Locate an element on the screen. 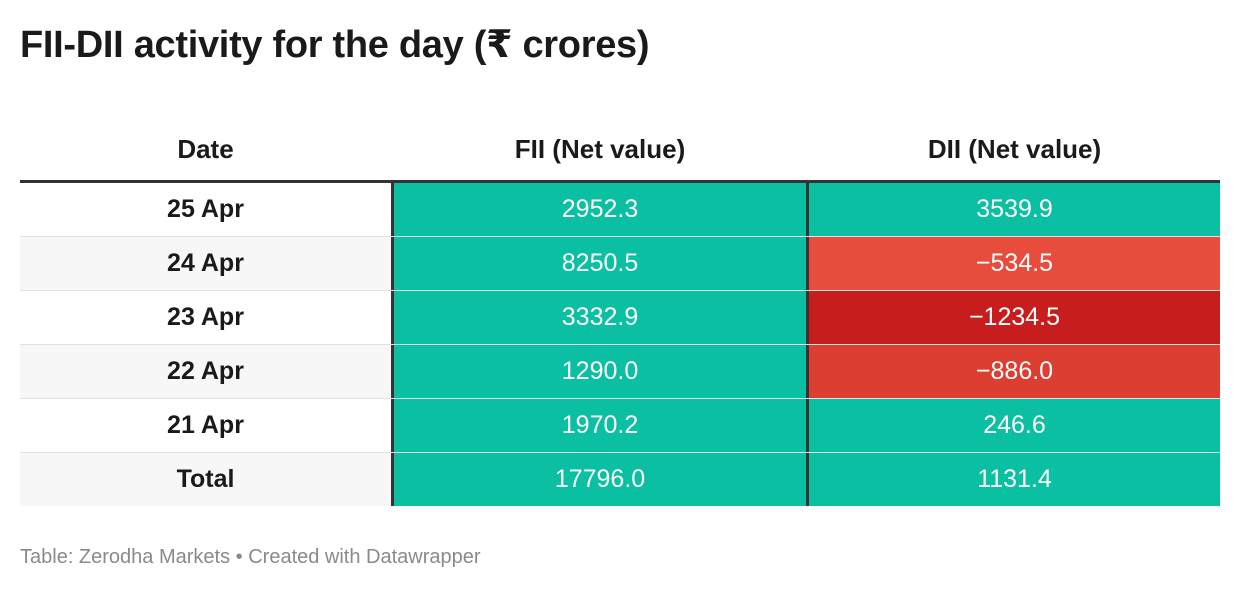 The height and width of the screenshot is (592, 1240). table-row: Total 17796.0 1131.4 is located at coordinates (620, 479).